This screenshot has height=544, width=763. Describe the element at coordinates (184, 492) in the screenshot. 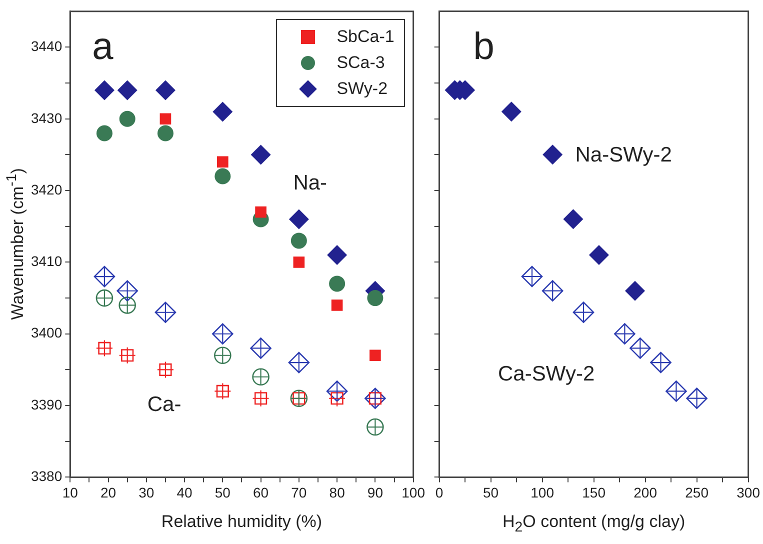

I see `x-tick-label: 40` at that location.